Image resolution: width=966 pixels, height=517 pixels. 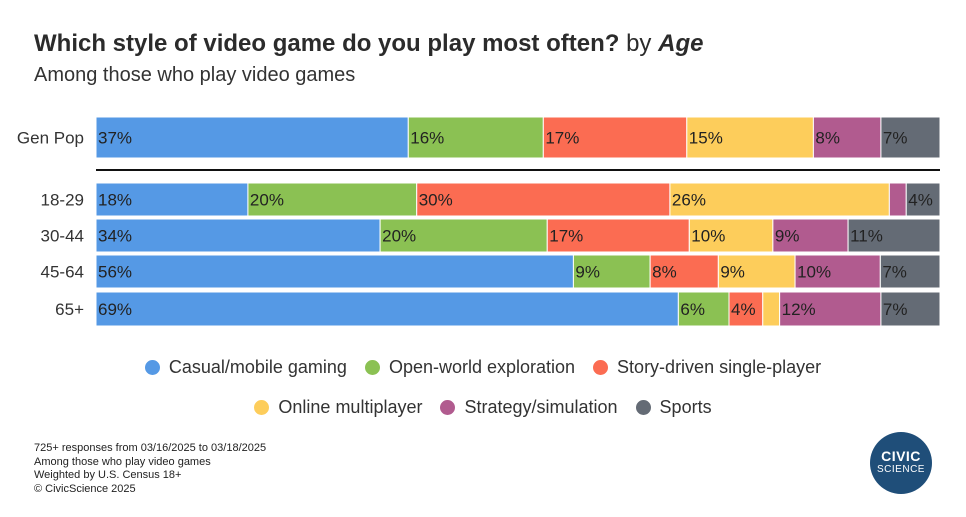 I want to click on data-label-open-world-exploration-45-64: 9%, so click(x=587, y=272).